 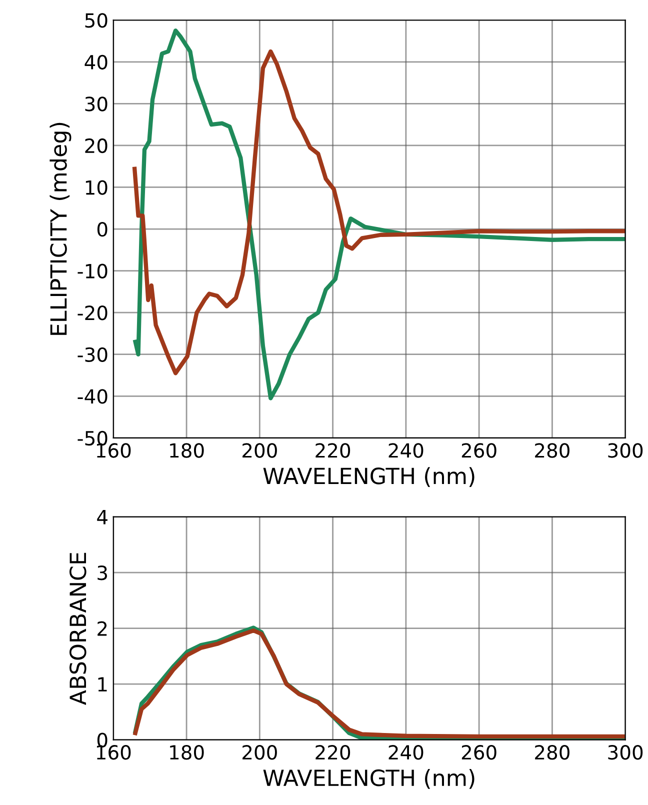 What do you see at coordinates (61, 228) in the screenshot?
I see `y-axis-title: ELLIPTICITY (mdeg)` at bounding box center [61, 228].